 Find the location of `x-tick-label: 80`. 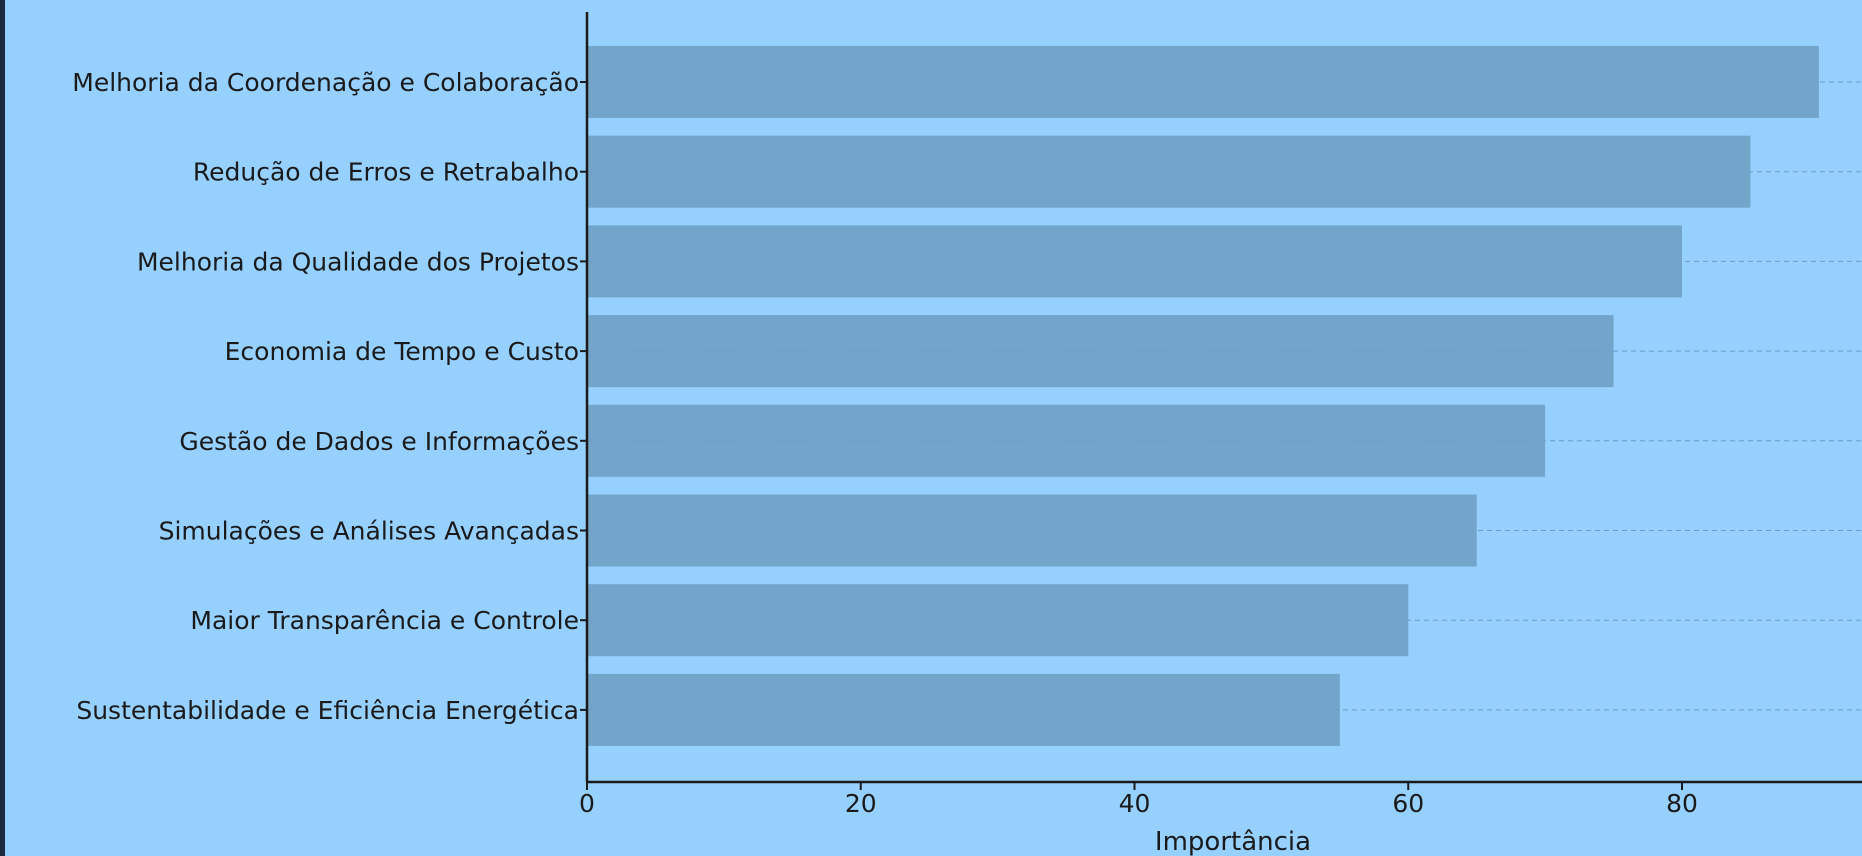

x-tick-label: 80 is located at coordinates (1682, 803).